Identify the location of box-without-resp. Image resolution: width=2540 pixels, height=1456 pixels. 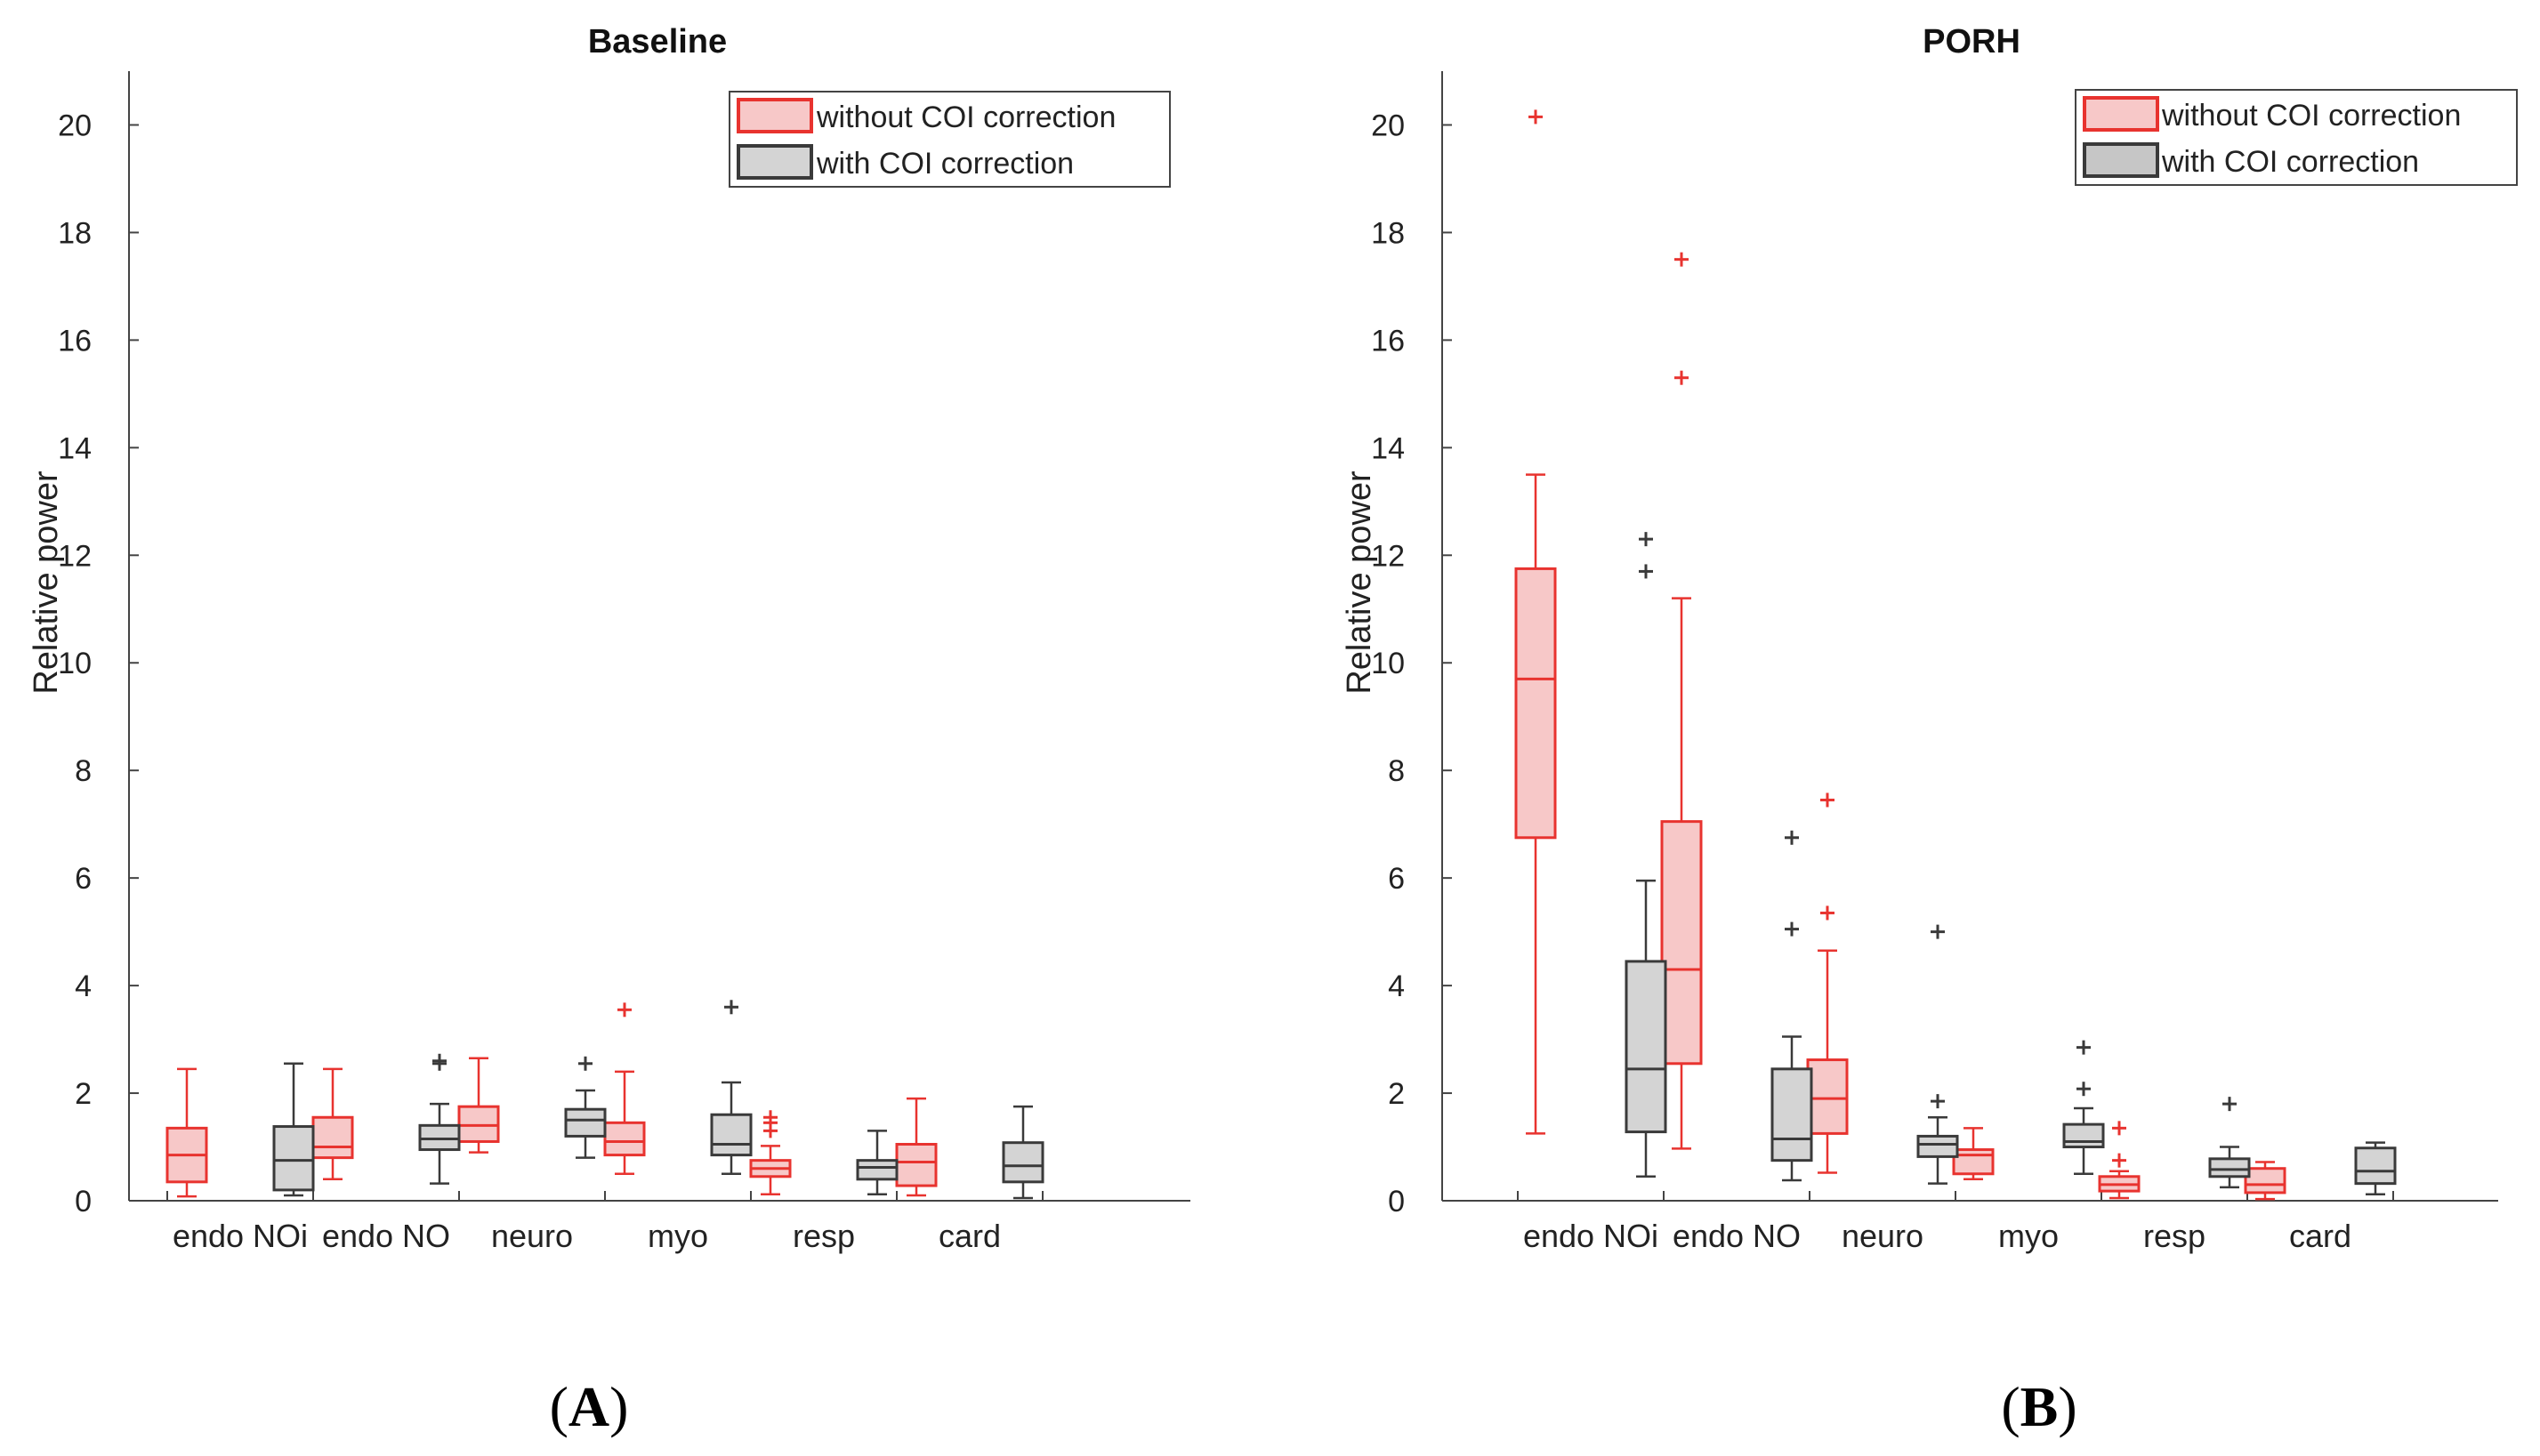
(2119, 1160).